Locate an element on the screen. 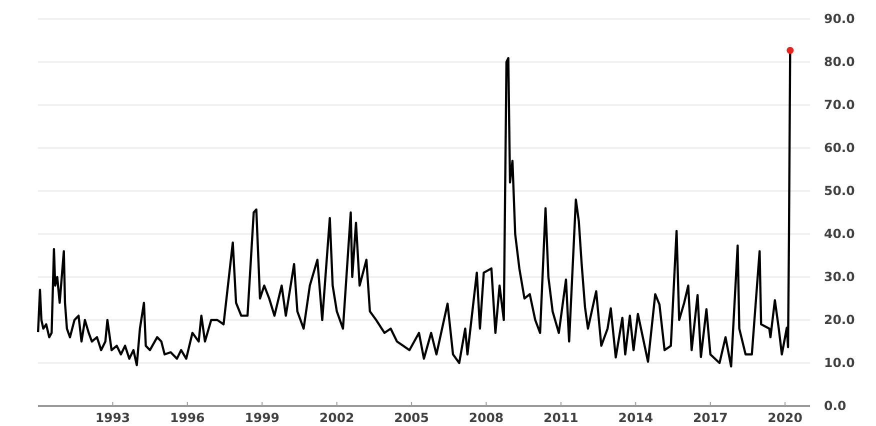  y-tick-label: 10.0 is located at coordinates (840, 362).